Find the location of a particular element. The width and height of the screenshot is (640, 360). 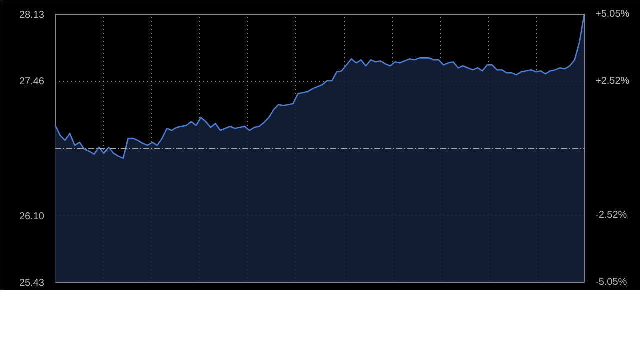

y-tick-label: 26.10 is located at coordinates (32, 216).